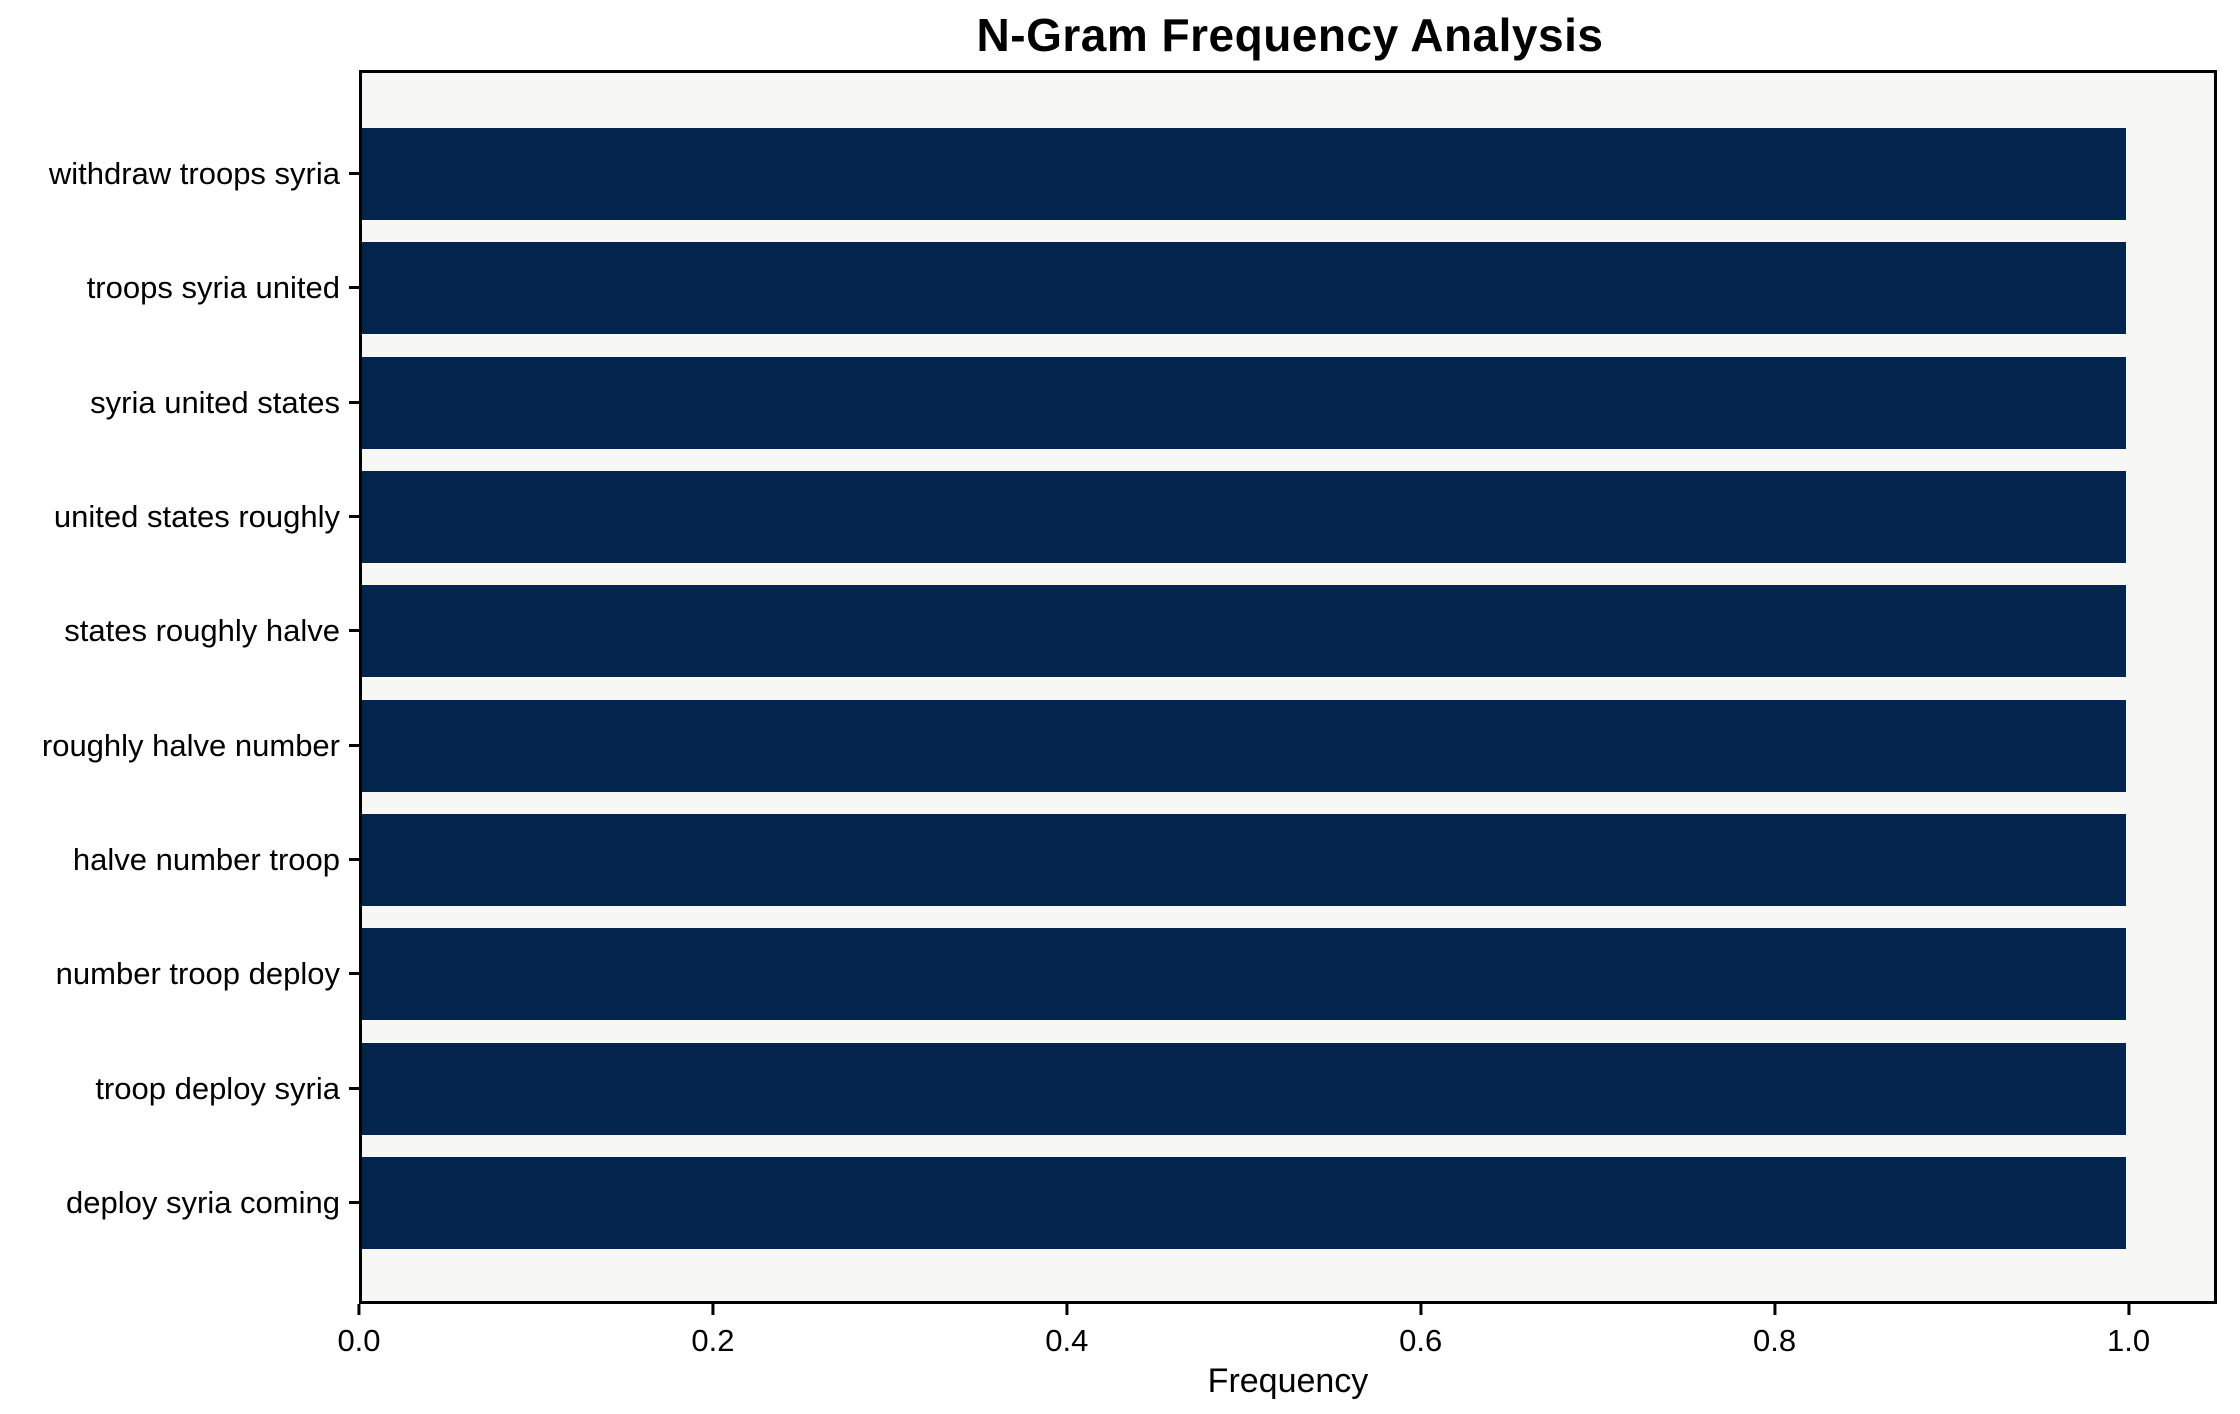 This screenshot has height=1414, width=2240. What do you see at coordinates (217, 1088) in the screenshot?
I see `y-tick-label: troop deploy syria` at bounding box center [217, 1088].